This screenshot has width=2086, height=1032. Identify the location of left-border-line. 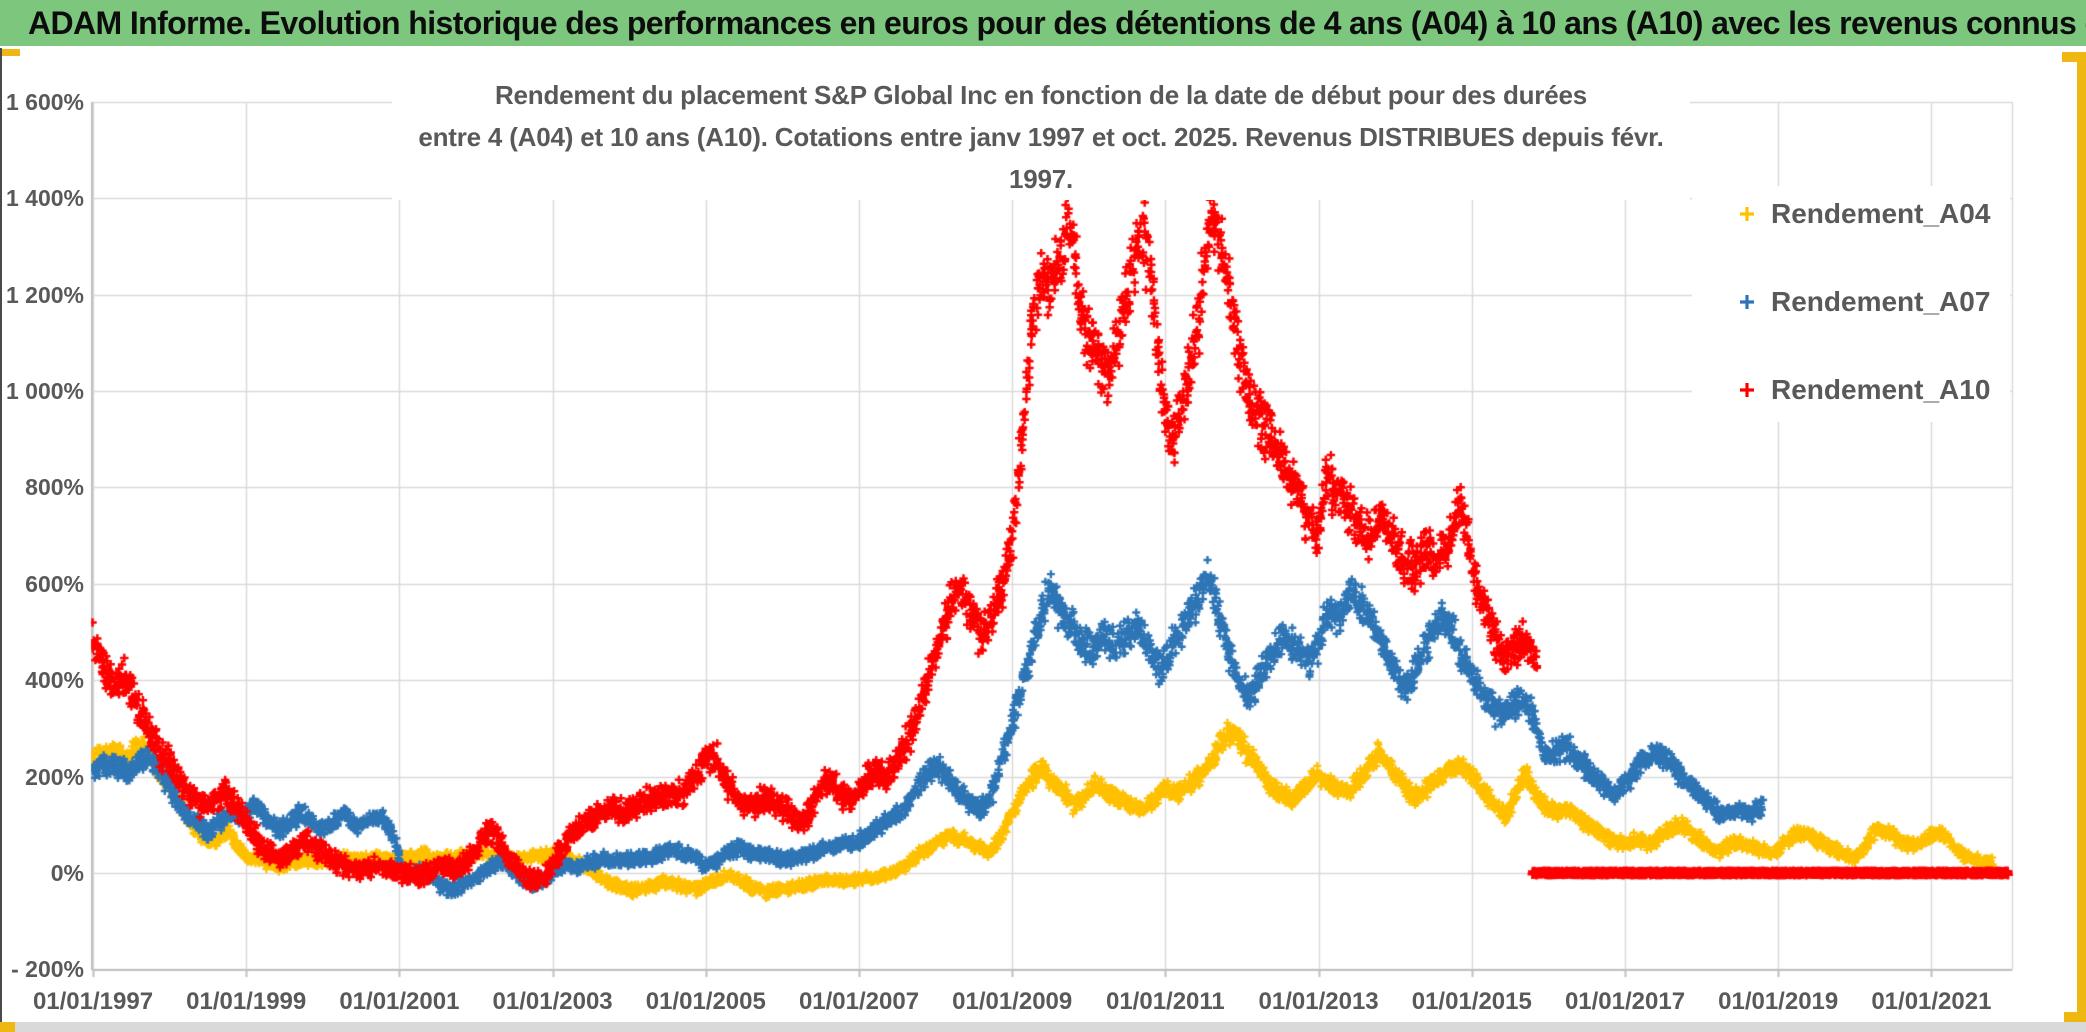
(1, 535).